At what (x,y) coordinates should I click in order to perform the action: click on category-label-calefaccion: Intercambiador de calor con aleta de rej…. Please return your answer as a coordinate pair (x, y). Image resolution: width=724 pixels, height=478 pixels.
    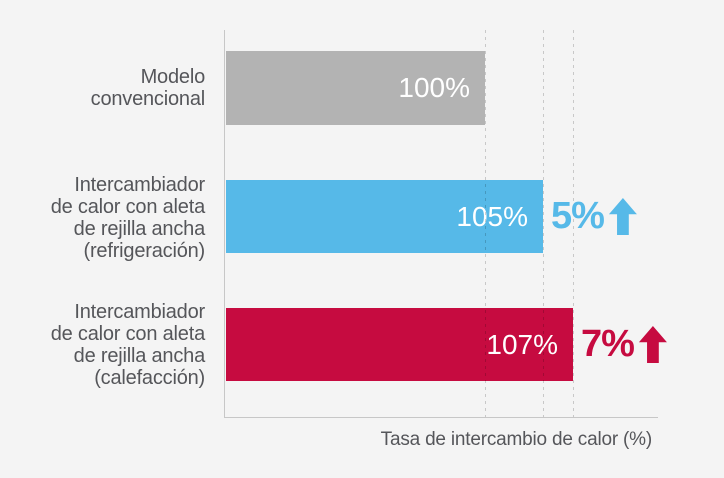
    Looking at the image, I should click on (103, 345).